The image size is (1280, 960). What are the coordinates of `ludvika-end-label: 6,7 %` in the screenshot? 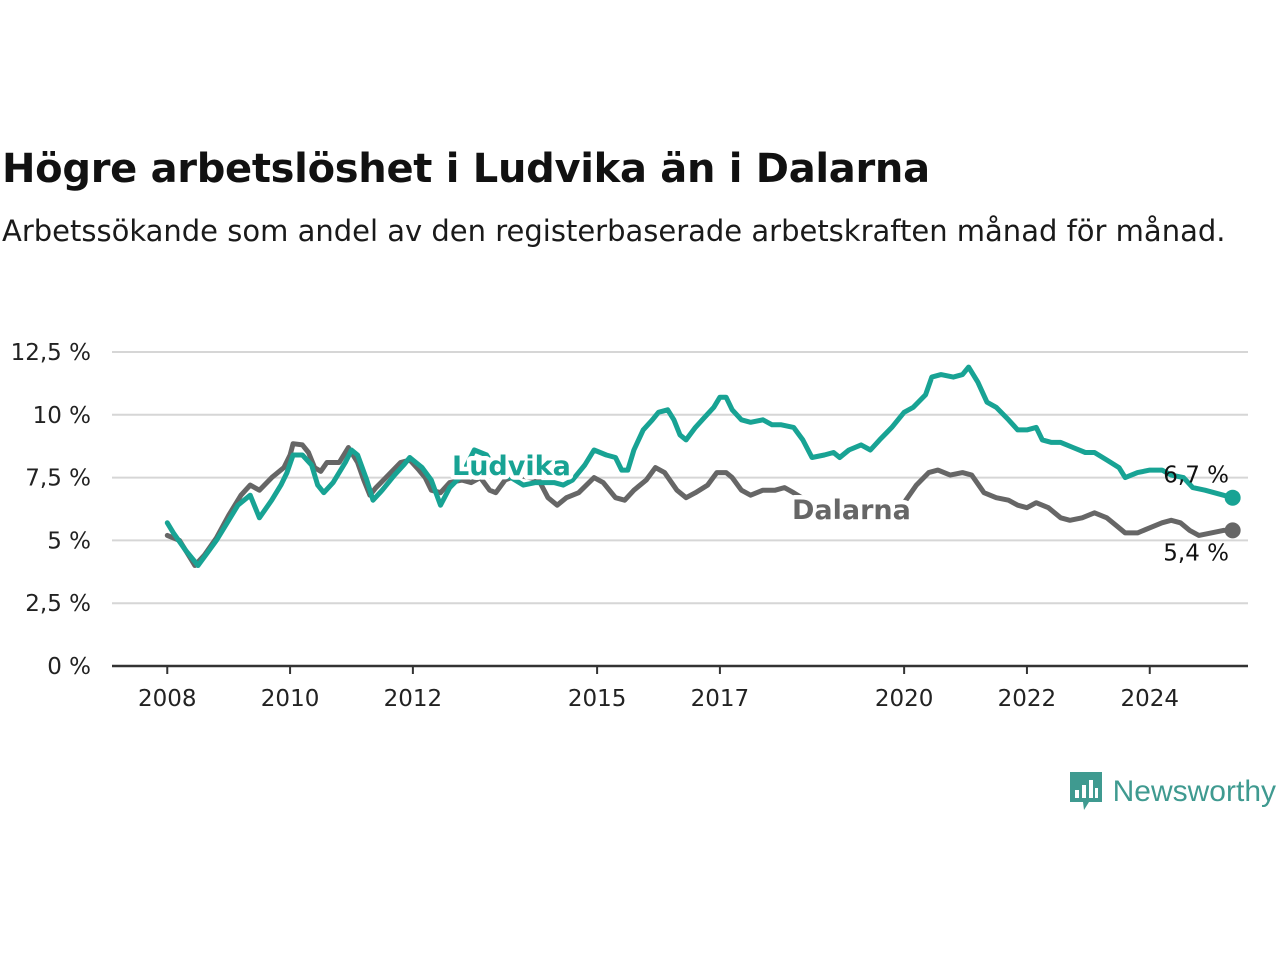 It's located at (1196, 476).